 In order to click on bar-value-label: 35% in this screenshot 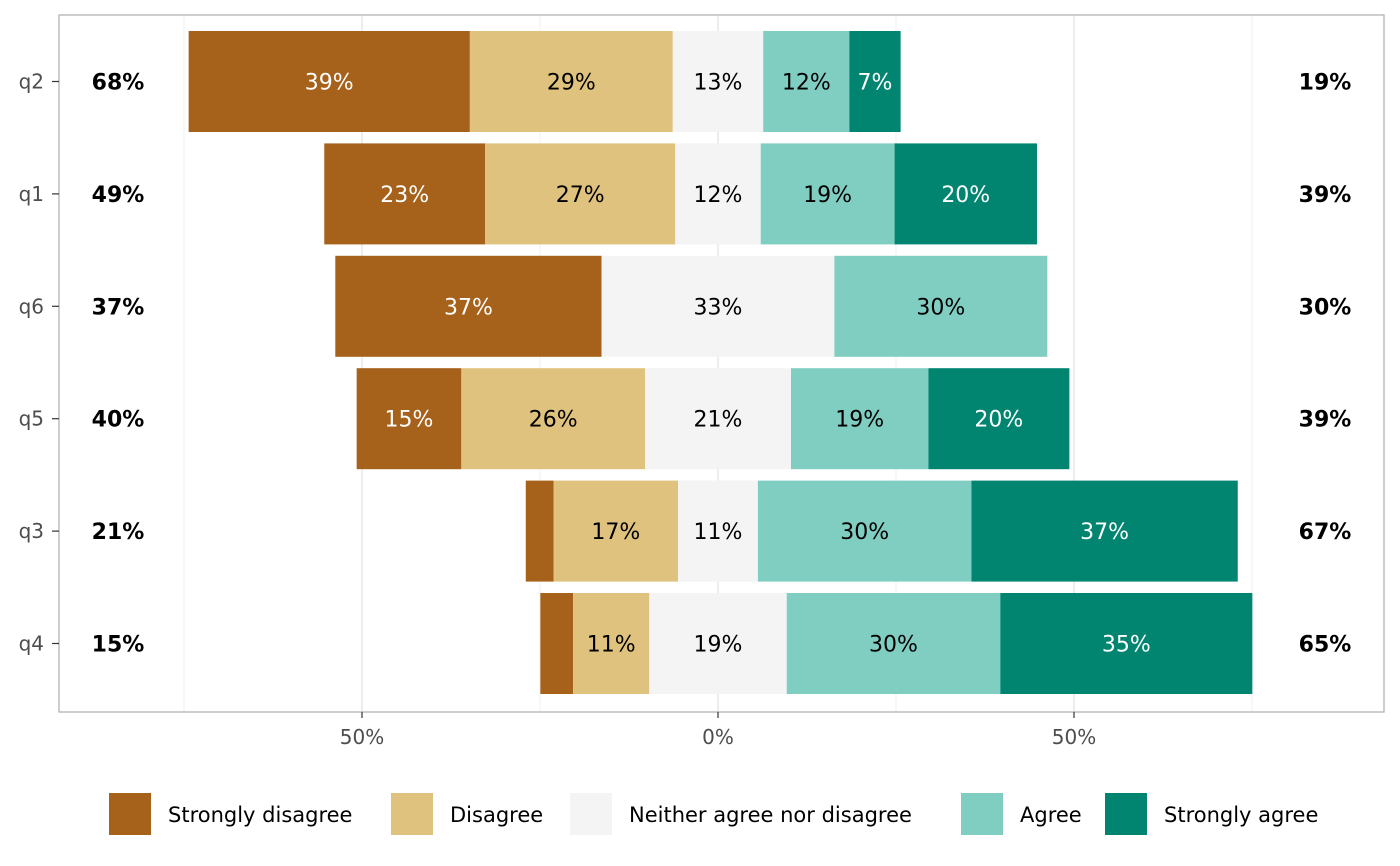, I will do `click(1126, 645)`.